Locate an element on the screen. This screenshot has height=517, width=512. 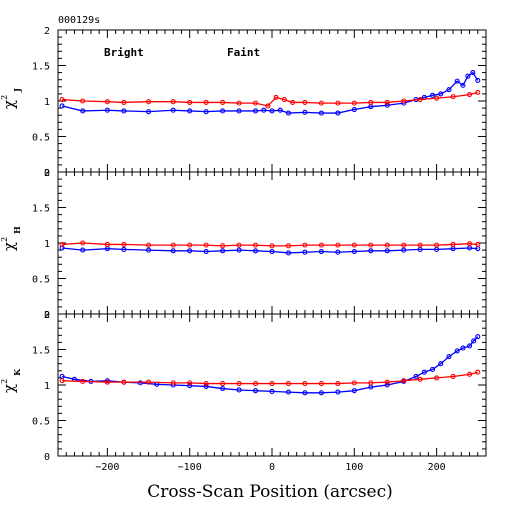
x-tick-label: 0 is located at coordinates (272, 467).